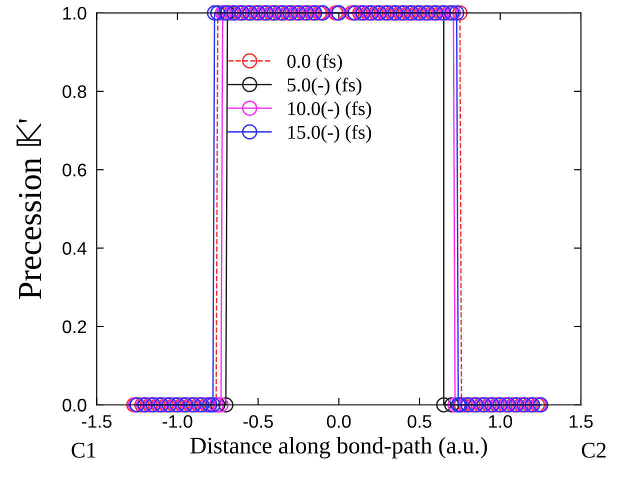  Describe the element at coordinates (330, 110) in the screenshot. I see `legend-label: 10.0(-) (fs)` at that location.